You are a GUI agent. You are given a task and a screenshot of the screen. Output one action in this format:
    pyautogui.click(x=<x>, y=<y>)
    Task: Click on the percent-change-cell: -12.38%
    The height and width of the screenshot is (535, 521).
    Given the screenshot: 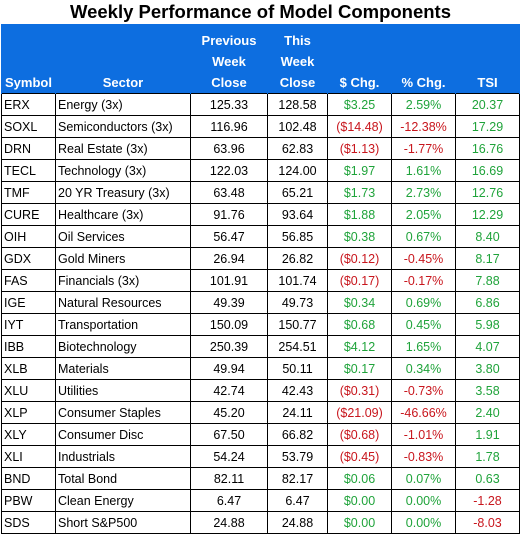 What is the action you would take?
    pyautogui.click(x=423, y=126)
    